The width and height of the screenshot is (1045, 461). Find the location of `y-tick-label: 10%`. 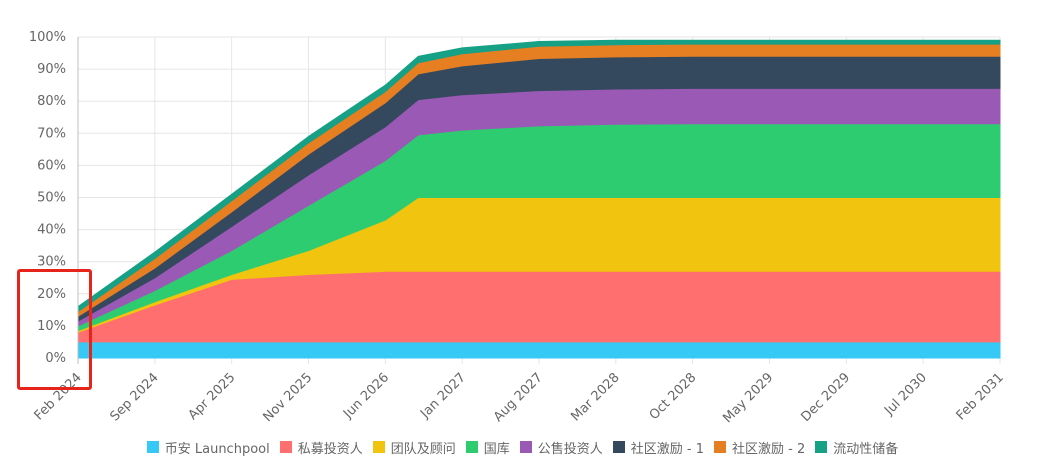

y-tick-label: 10% is located at coordinates (51, 326).